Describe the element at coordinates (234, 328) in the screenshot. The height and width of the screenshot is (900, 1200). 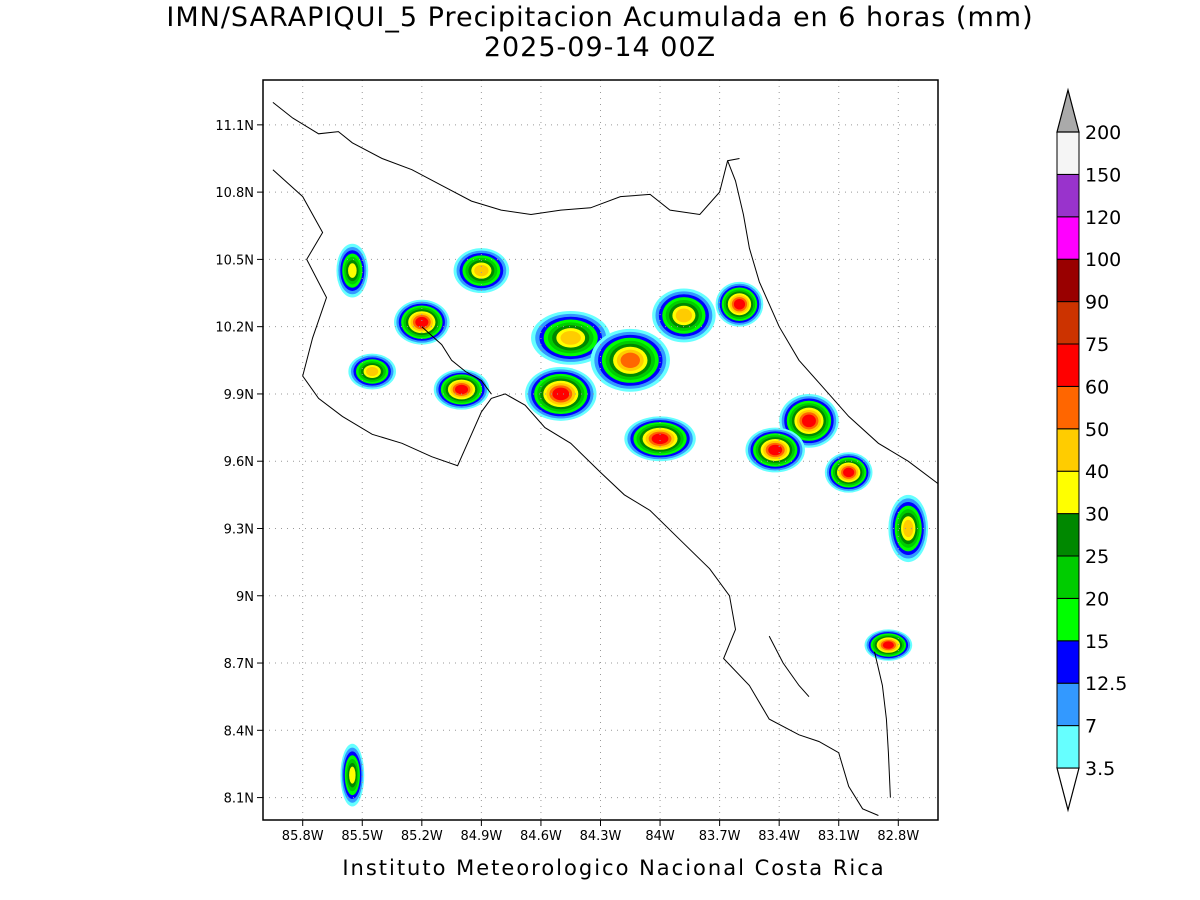
I see `y-tick-label: 10.2N` at that location.